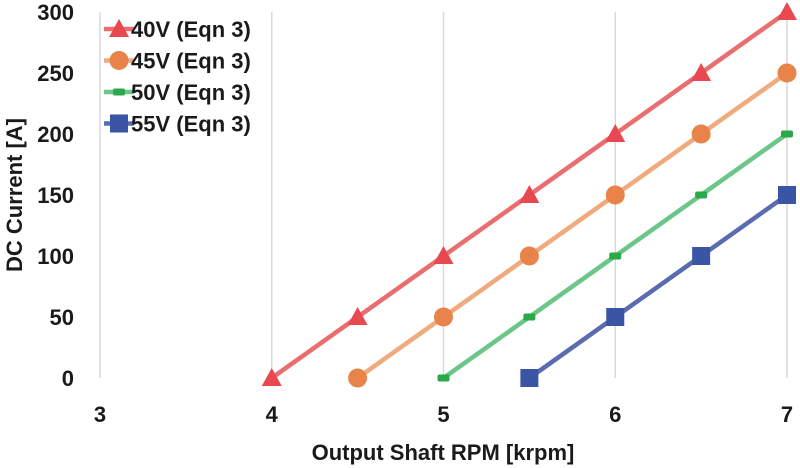  I want to click on x-tick-label: 3, so click(100, 414).